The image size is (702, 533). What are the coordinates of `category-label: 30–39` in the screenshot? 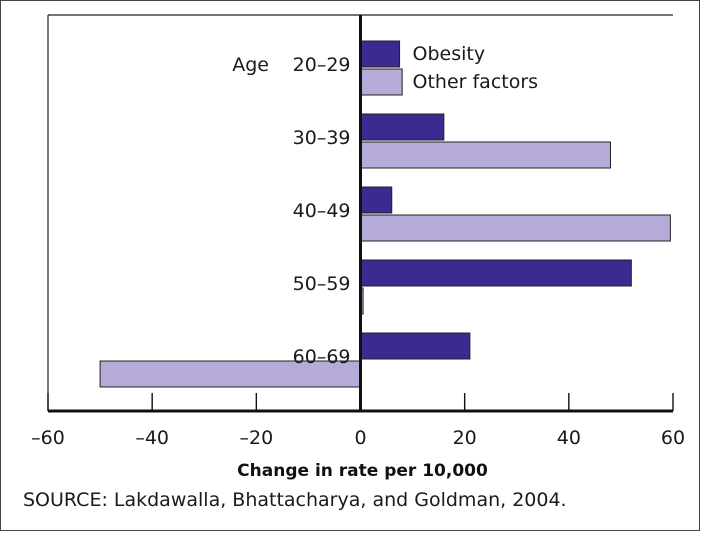 It's located at (322, 138).